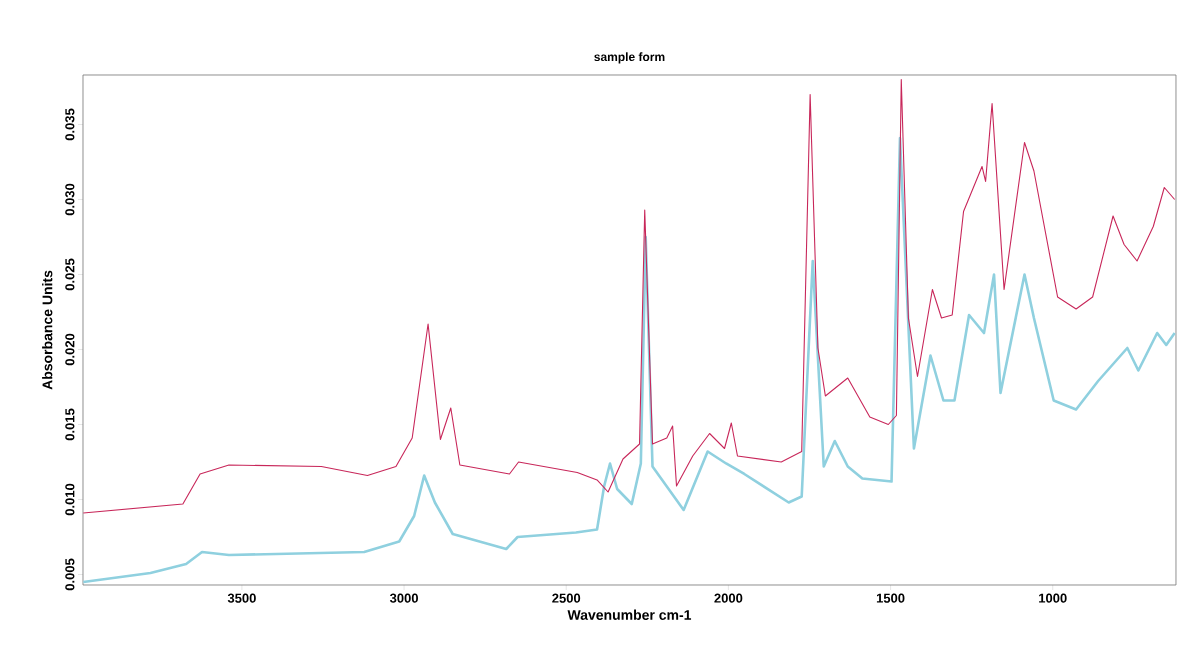 This screenshot has height=665, width=1180. I want to click on y-axis-title: Absorbance Units, so click(47, 330).